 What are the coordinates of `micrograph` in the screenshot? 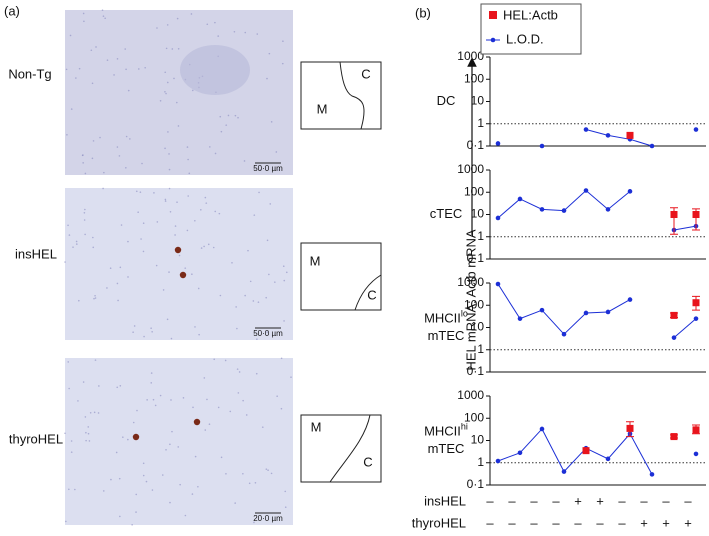 It's located at (179, 441).